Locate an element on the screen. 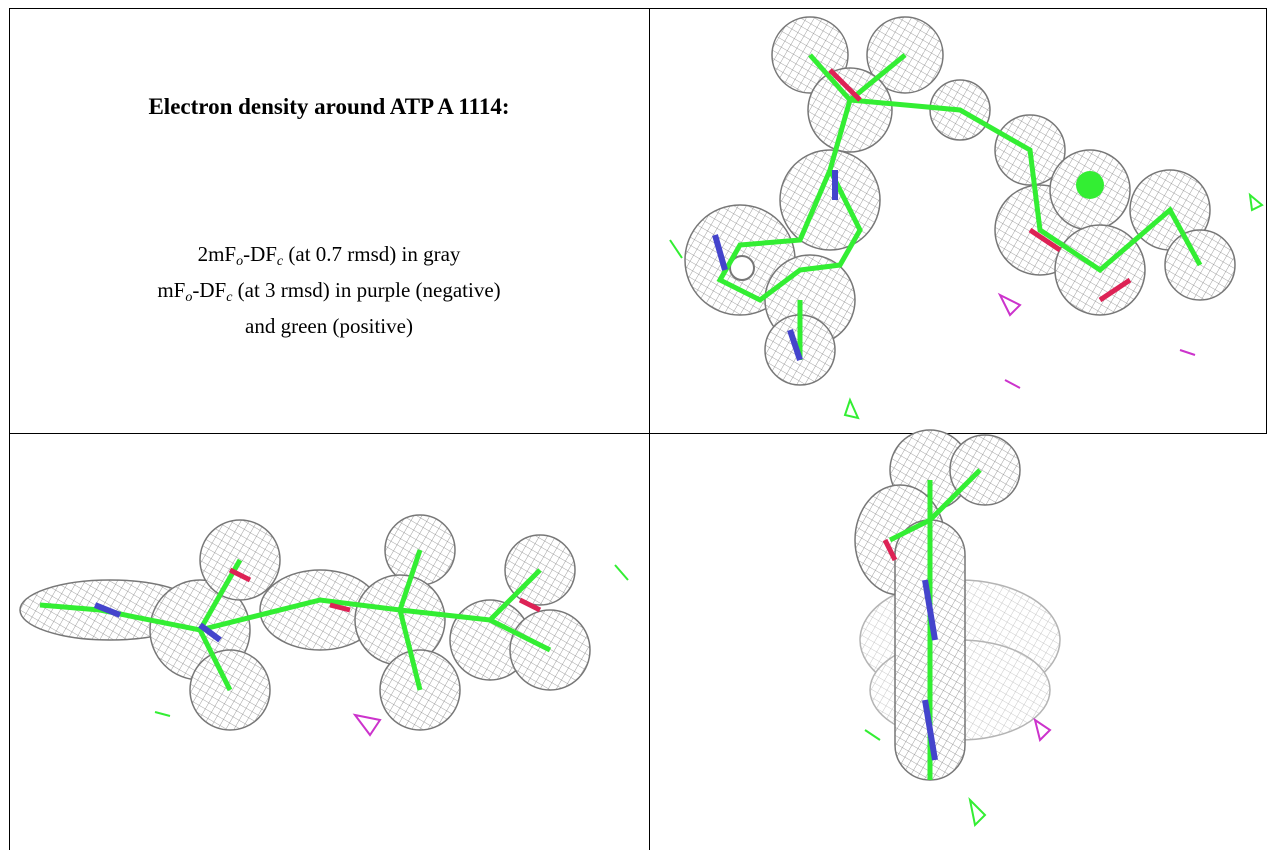 The width and height of the screenshot is (1276, 850). caption-line: and green (positive) is located at coordinates (329, 326).